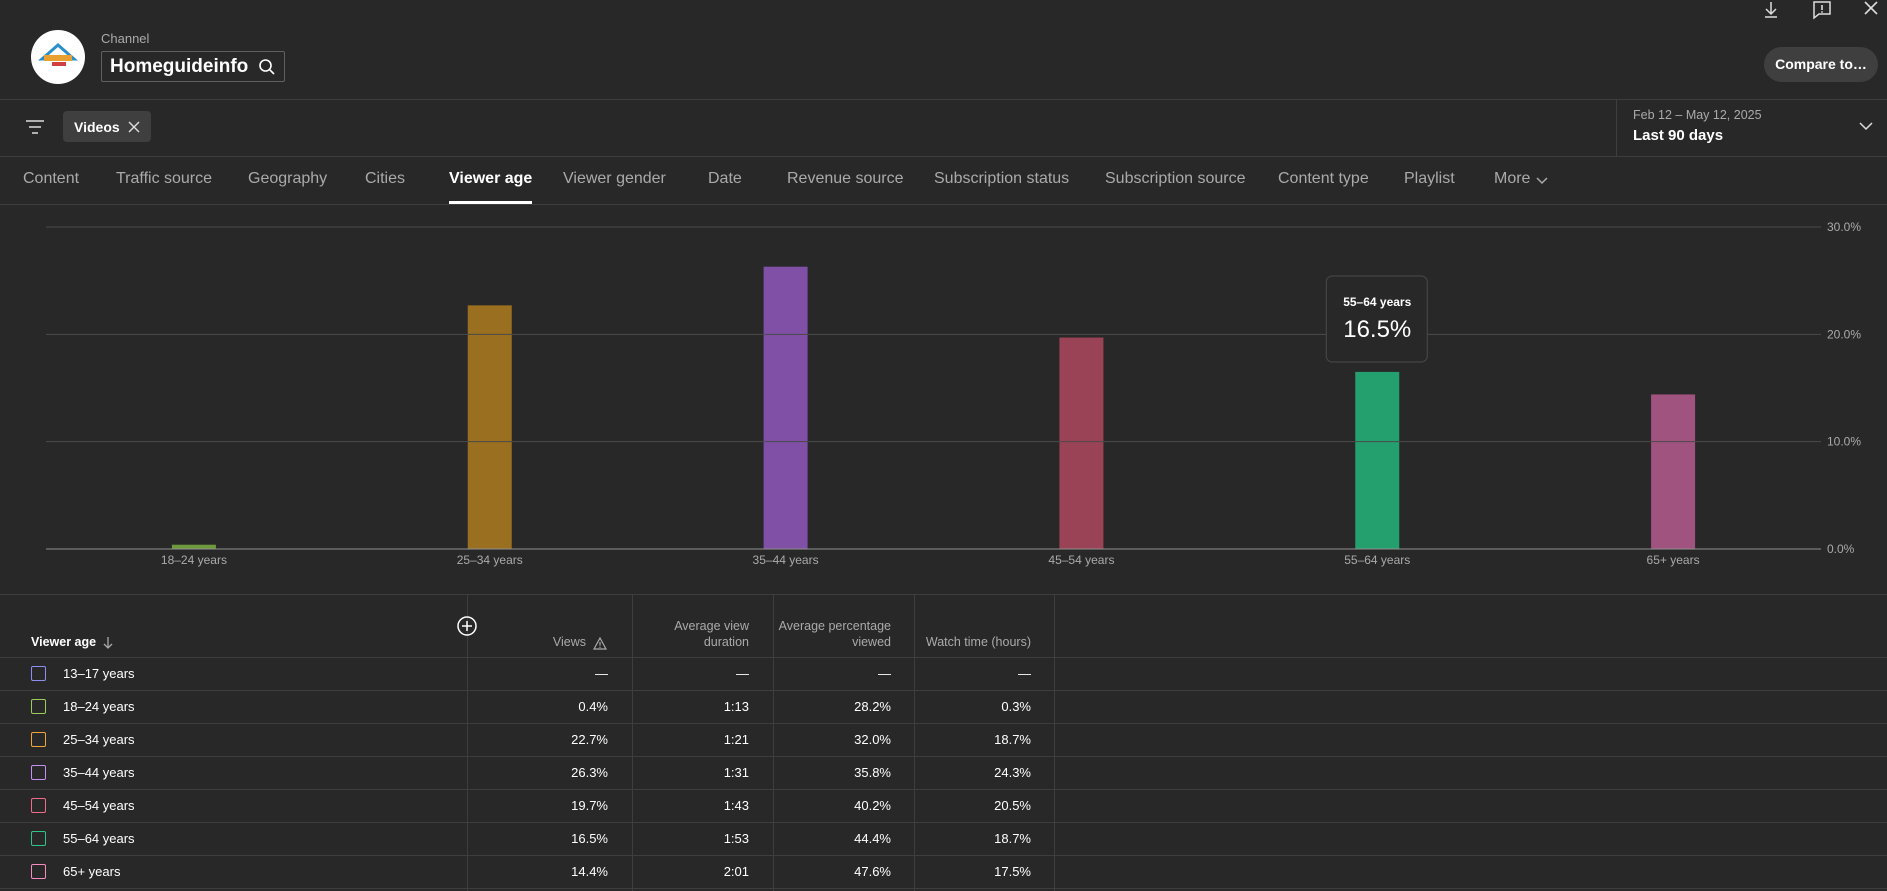 Image resolution: width=1887 pixels, height=891 pixels. What do you see at coordinates (92, 871) in the screenshot?
I see `row-label: 65+ years` at bounding box center [92, 871].